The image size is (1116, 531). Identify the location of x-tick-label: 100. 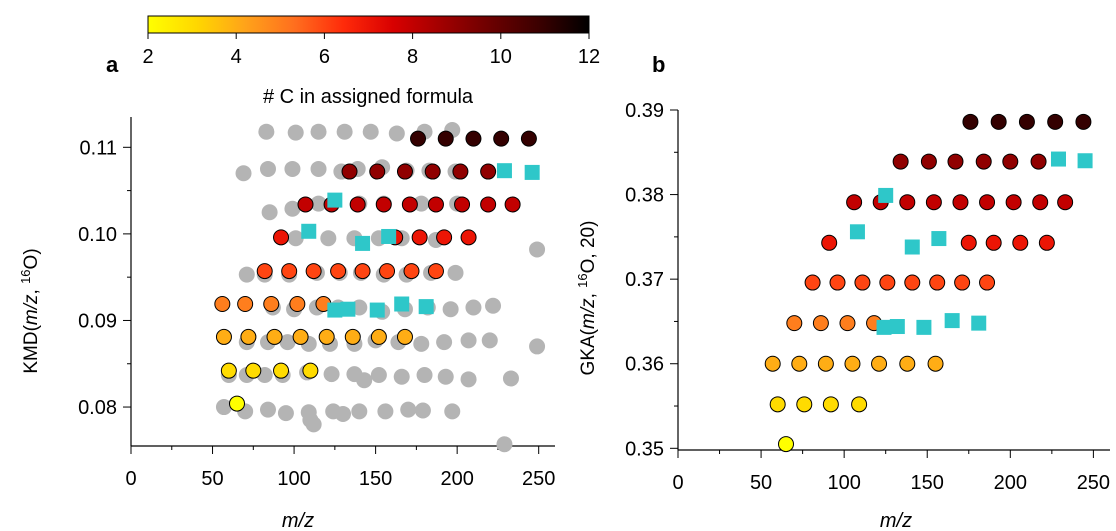
(843, 483).